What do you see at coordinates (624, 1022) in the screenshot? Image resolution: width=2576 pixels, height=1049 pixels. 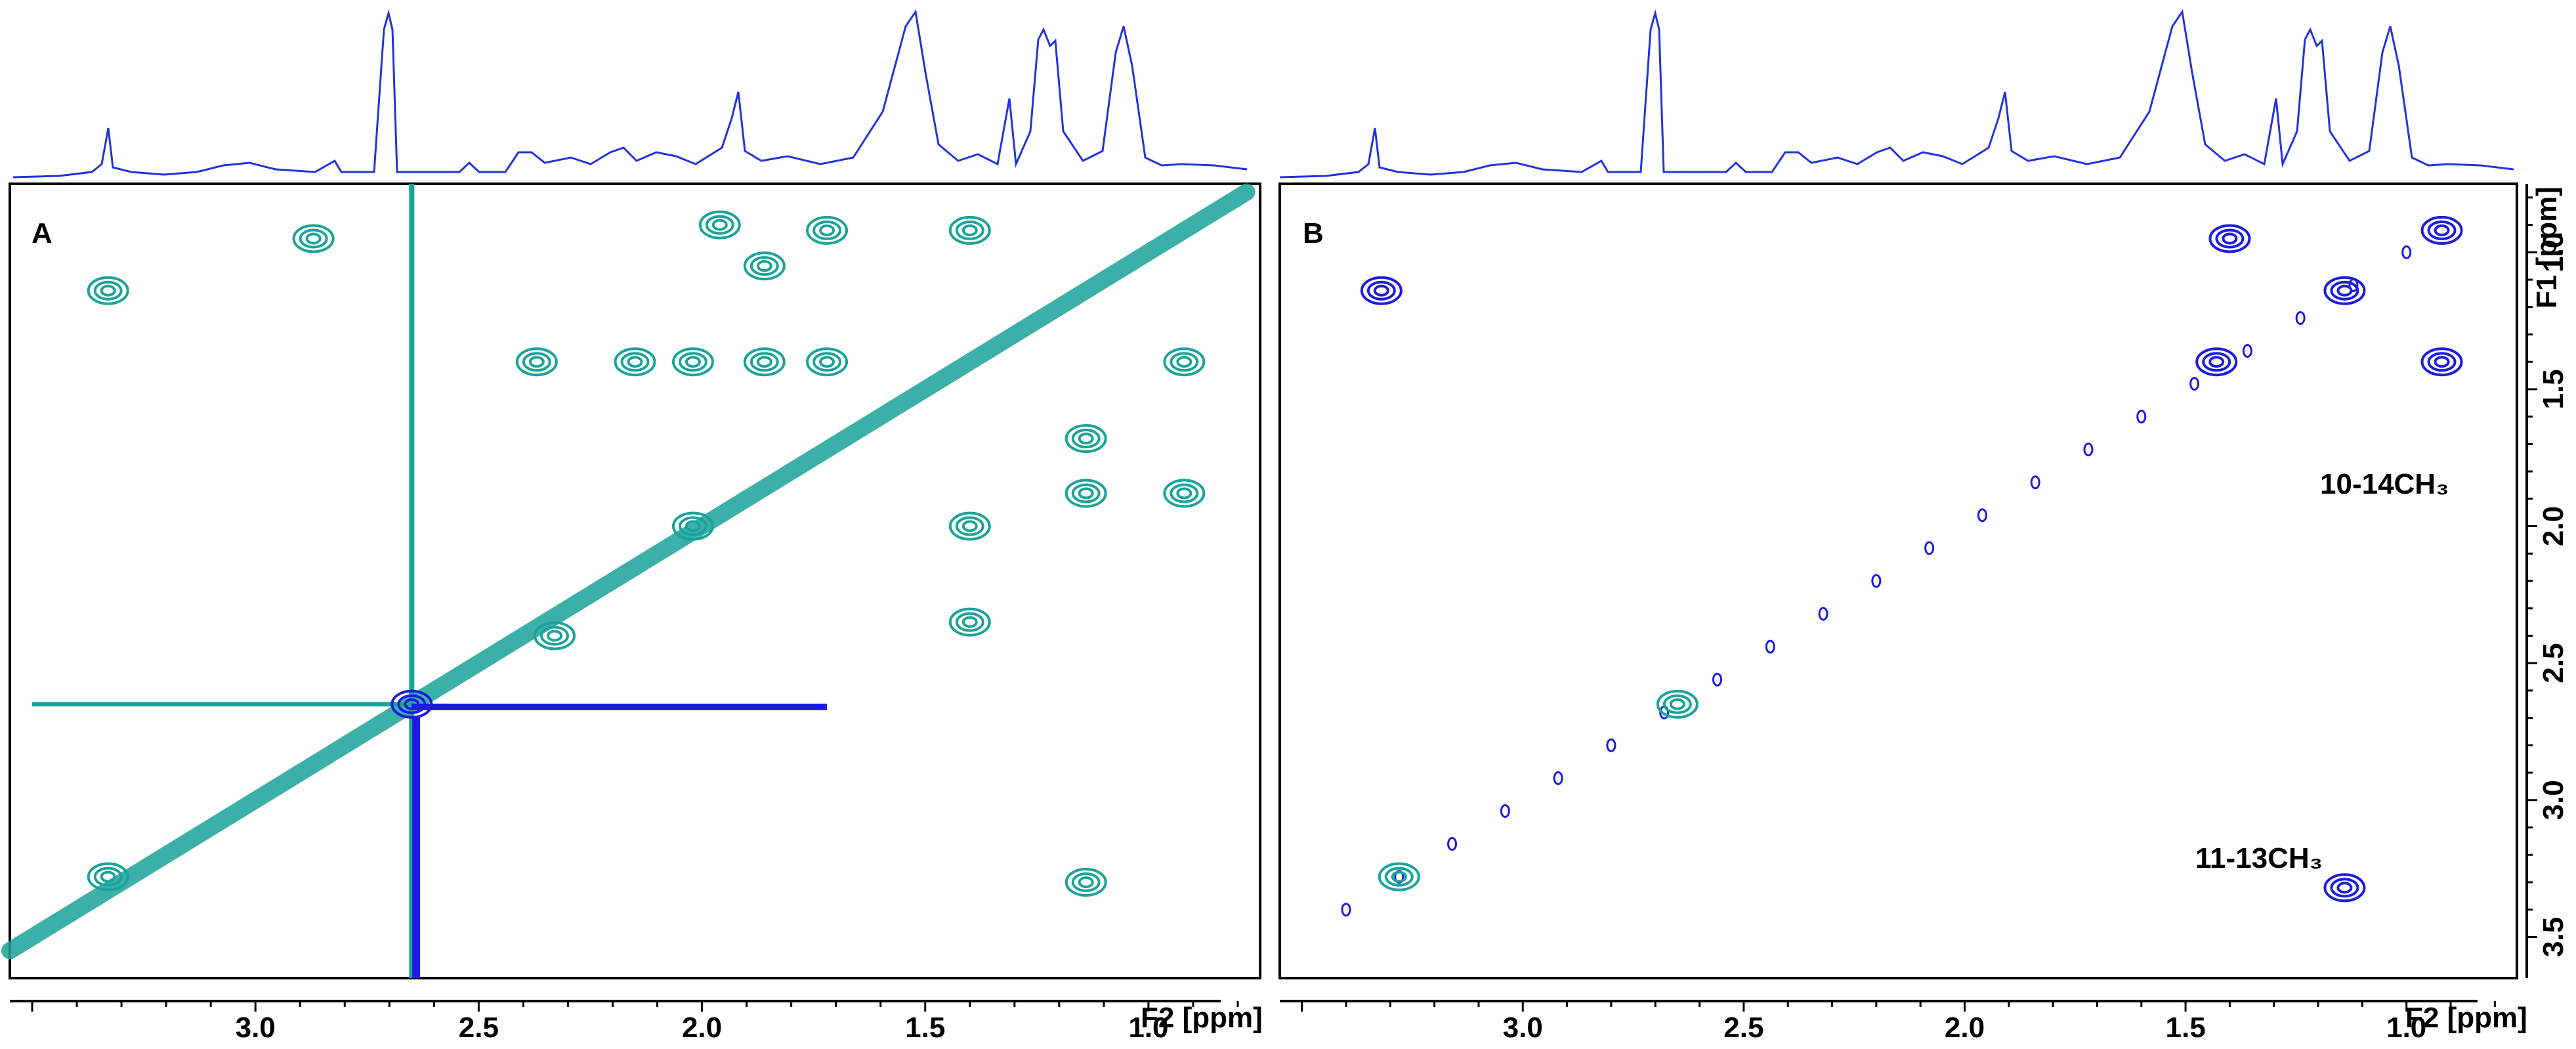 I see `x-axis-a: 3.0 2.5 2.0 1.5 1.0` at bounding box center [624, 1022].